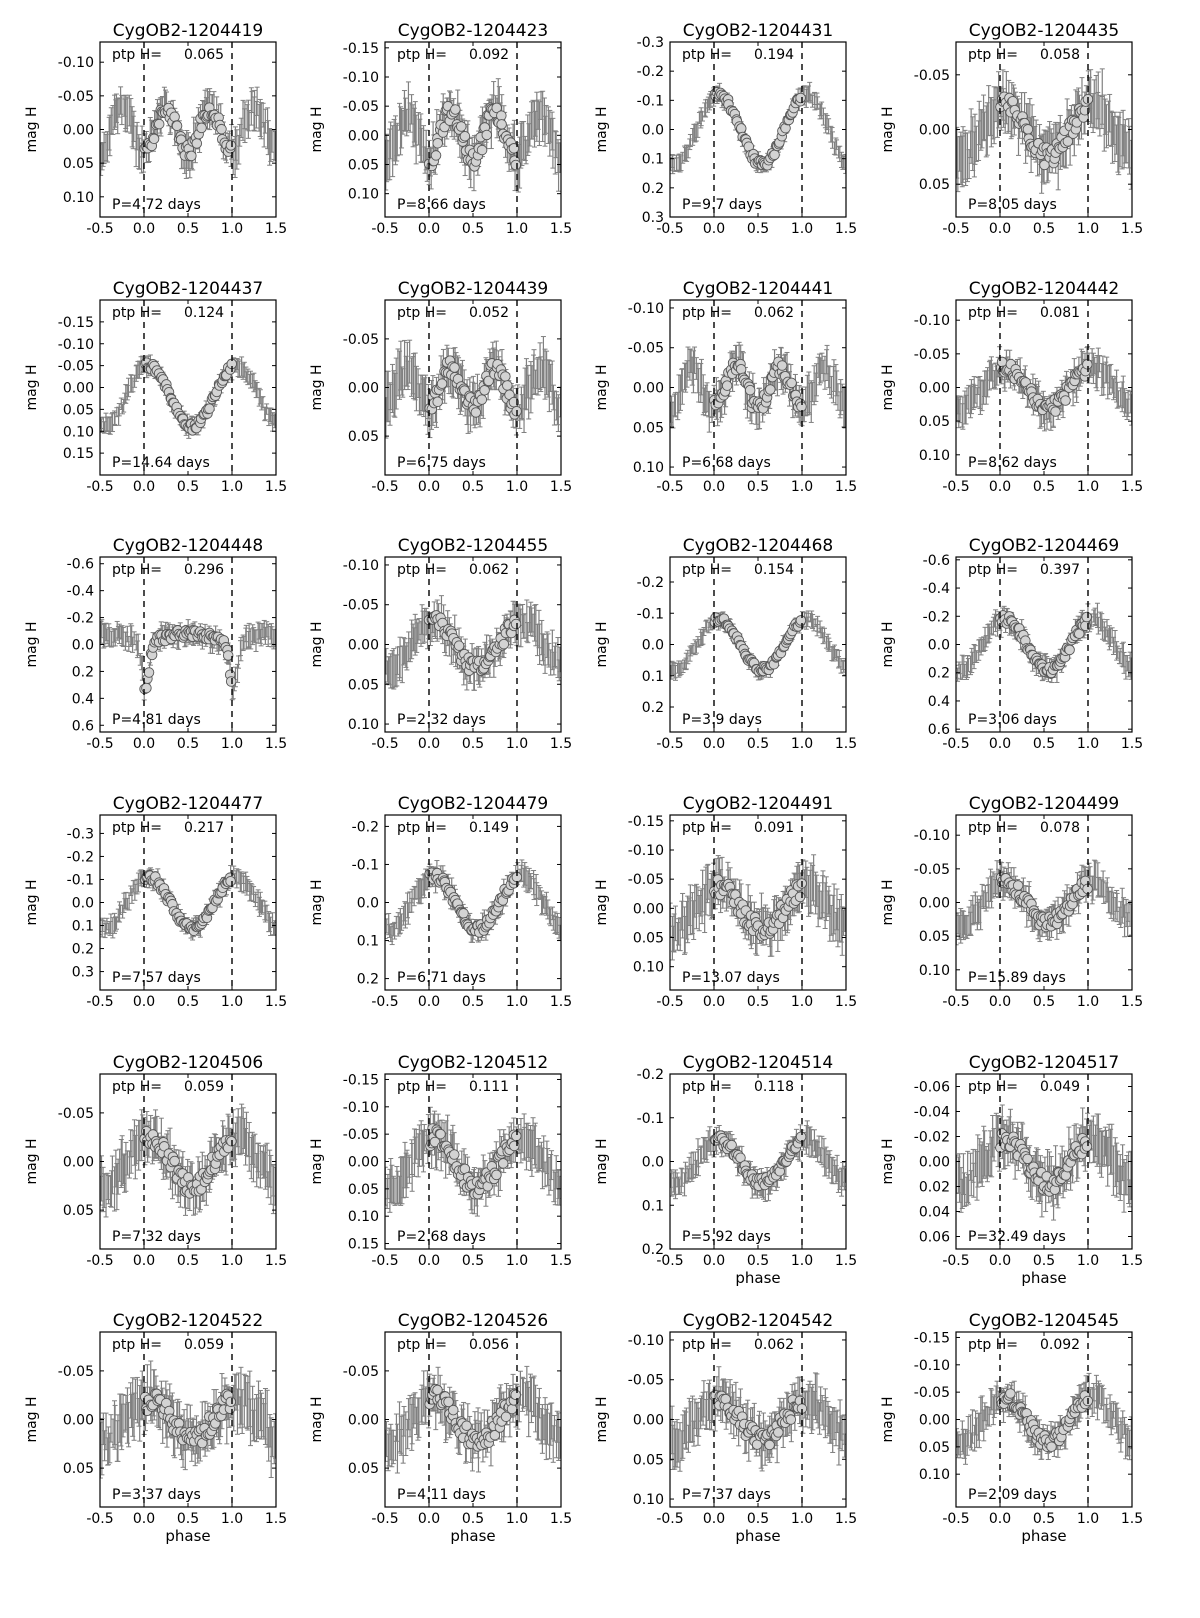 Image resolution: width=1200 pixels, height=1618 pixels. Describe the element at coordinates (774, 55) in the screenshot. I see `ptp-value: 0.194` at that location.